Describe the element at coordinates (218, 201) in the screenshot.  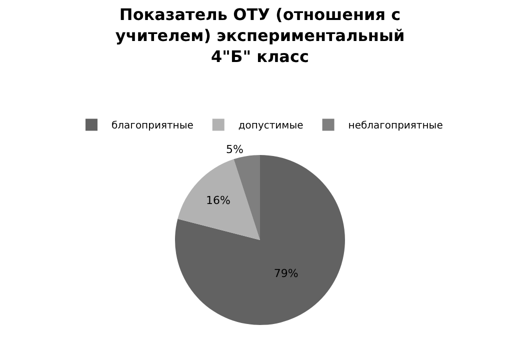
I see `data-label: 16%` at that location.